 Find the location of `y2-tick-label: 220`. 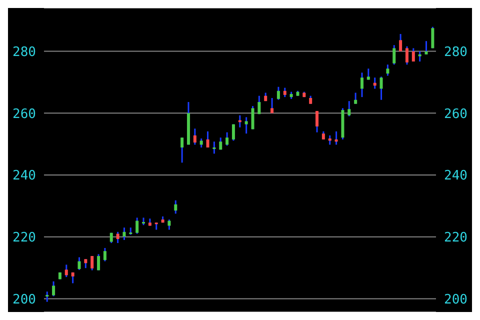

y2-tick-label: 220 is located at coordinates (456, 238).